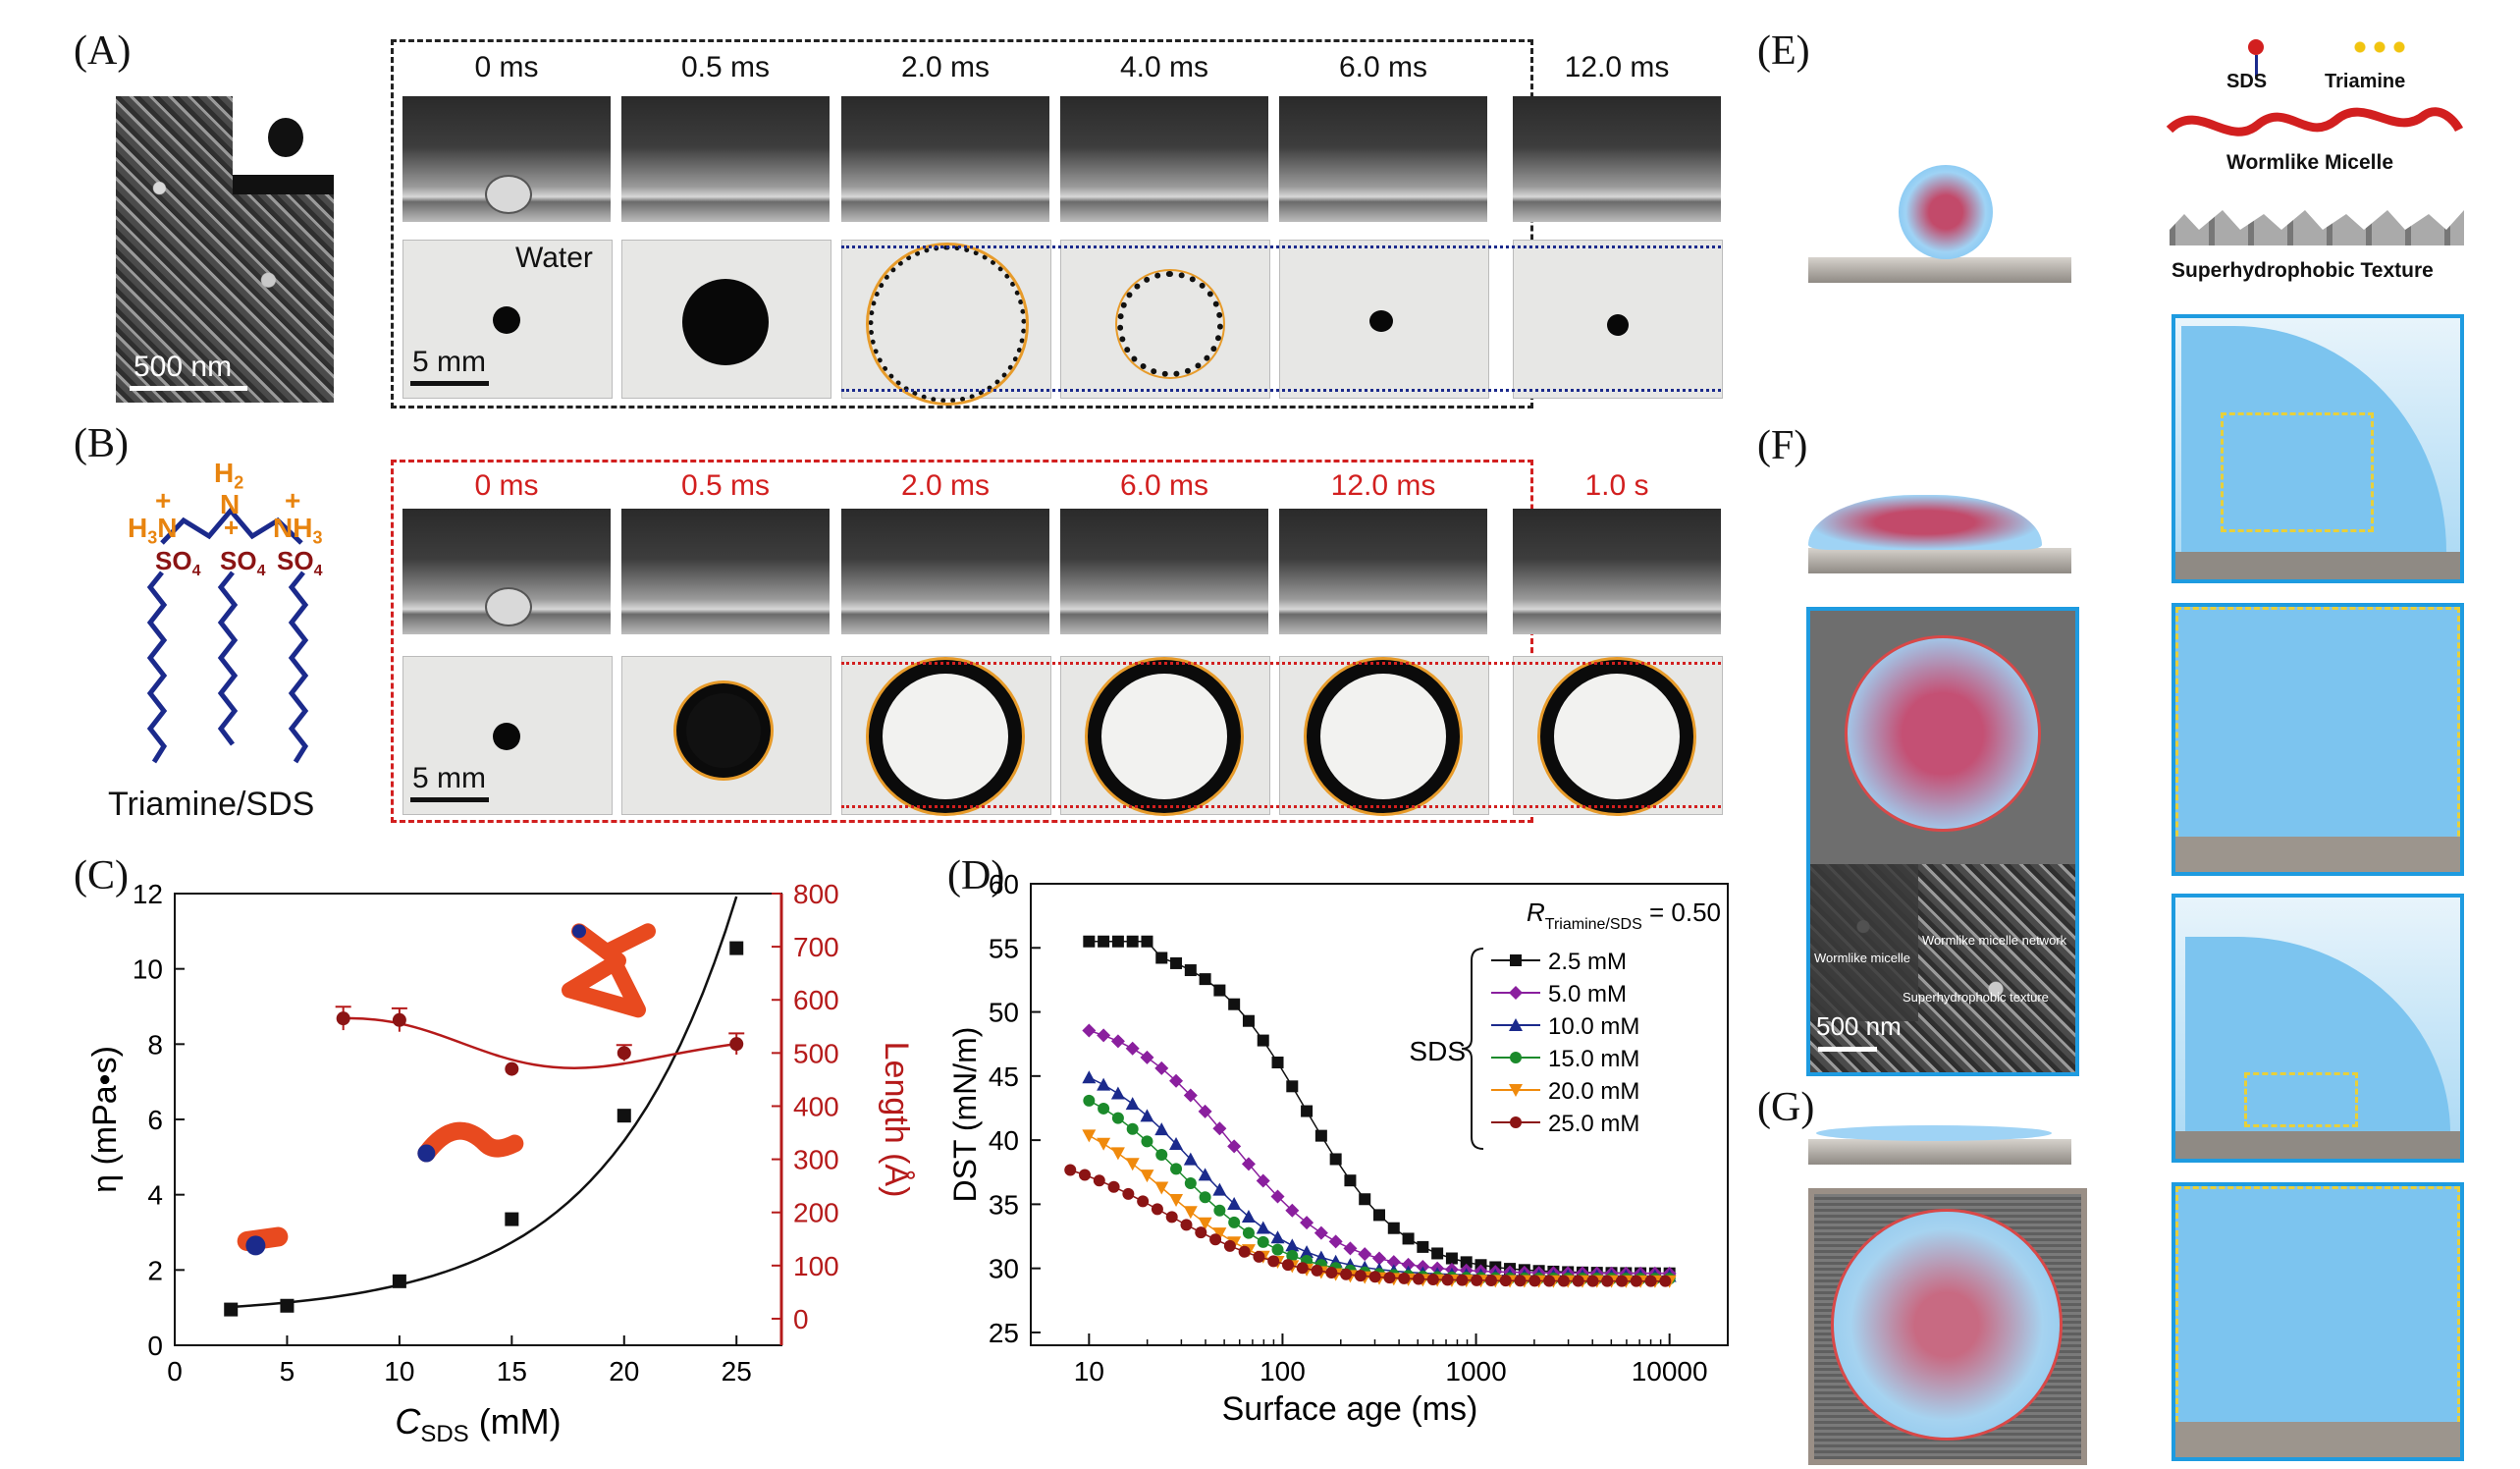 The height and width of the screenshot is (1469, 2520). What do you see at coordinates (1587, 962) in the screenshot?
I see `d-legend-label: 2.5 mM` at bounding box center [1587, 962].